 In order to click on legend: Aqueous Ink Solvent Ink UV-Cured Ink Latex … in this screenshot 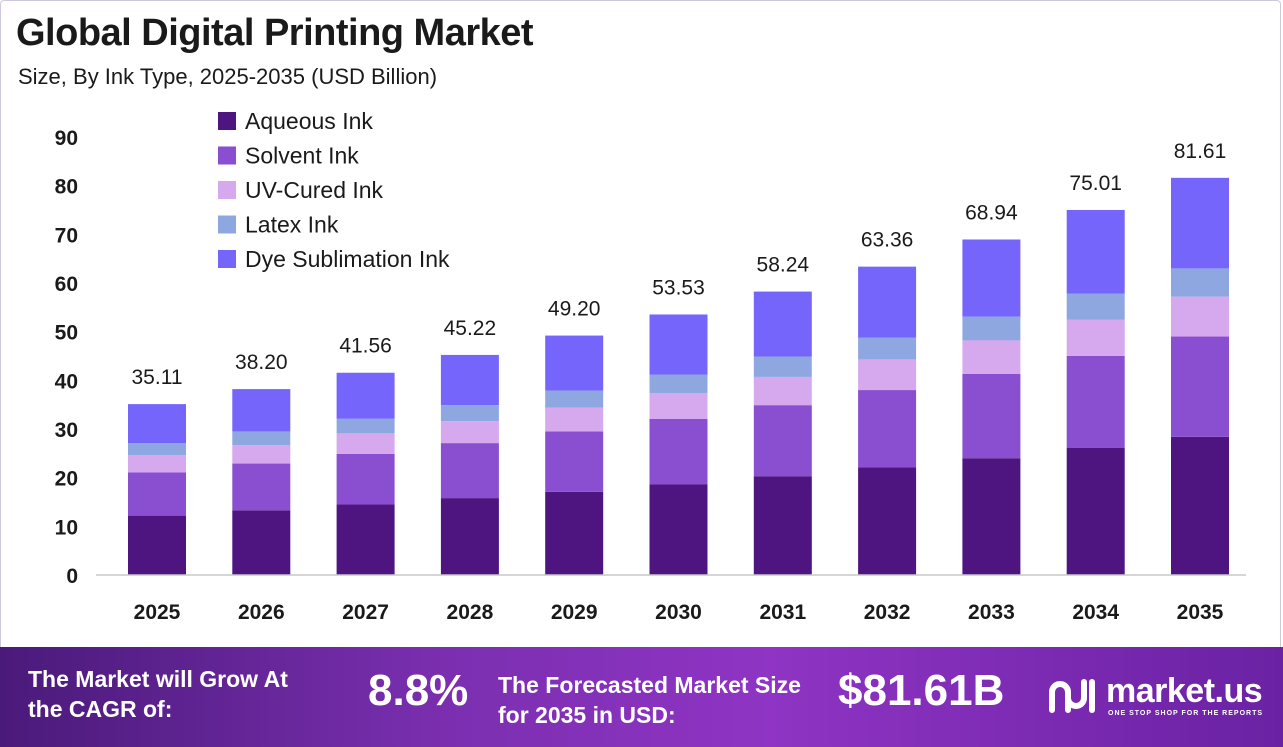, I will do `click(334, 190)`.